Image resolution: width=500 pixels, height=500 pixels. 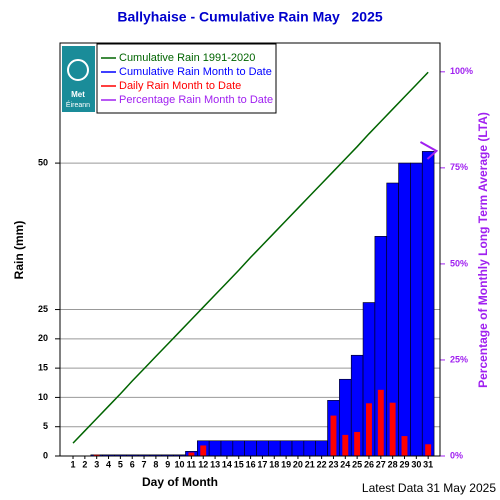 I want to click on y2-tick-label: 75%, so click(x=459, y=167).